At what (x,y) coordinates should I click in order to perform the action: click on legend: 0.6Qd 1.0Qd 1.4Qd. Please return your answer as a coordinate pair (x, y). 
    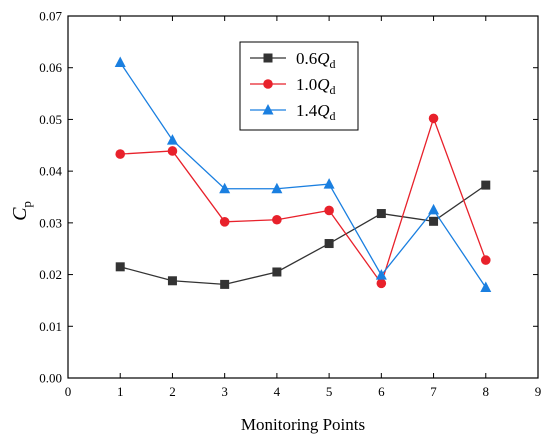
    Looking at the image, I should click on (299, 86).